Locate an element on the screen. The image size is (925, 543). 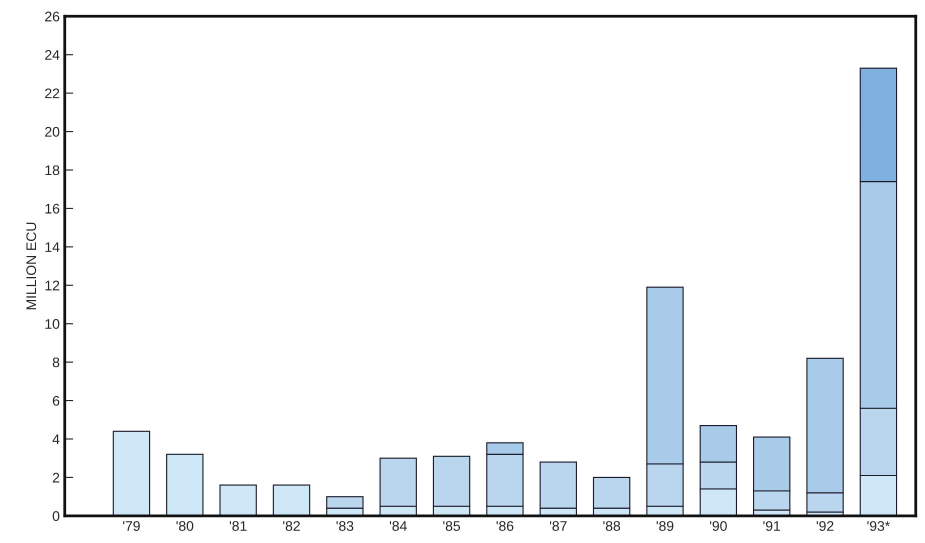
y-tick-label: 4 is located at coordinates (56, 439).